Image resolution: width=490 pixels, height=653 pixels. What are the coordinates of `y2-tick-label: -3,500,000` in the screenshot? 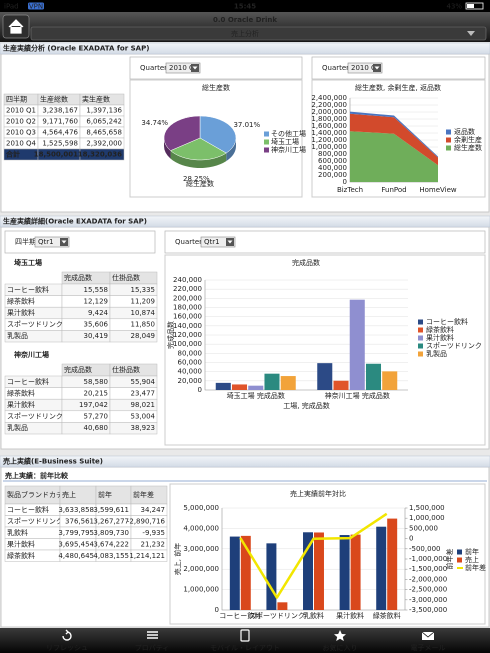 It's located at (428, 610).